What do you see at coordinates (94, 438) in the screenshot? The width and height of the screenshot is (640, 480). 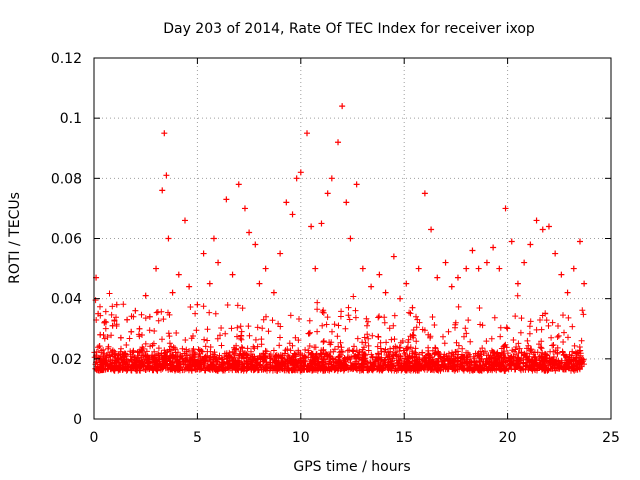 I see `x-tick-label: 0` at bounding box center [94, 438].